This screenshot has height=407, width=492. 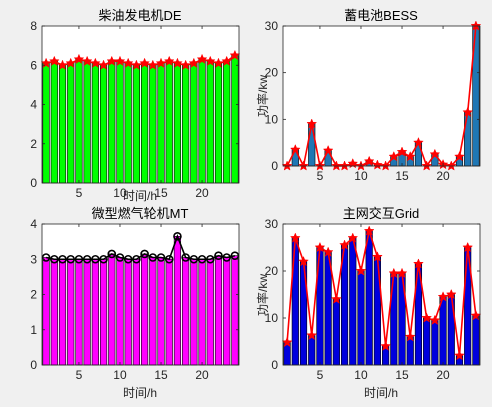 What do you see at coordinates (33, 224) in the screenshot?
I see `y-tick-label-mt-4: 4` at bounding box center [33, 224].